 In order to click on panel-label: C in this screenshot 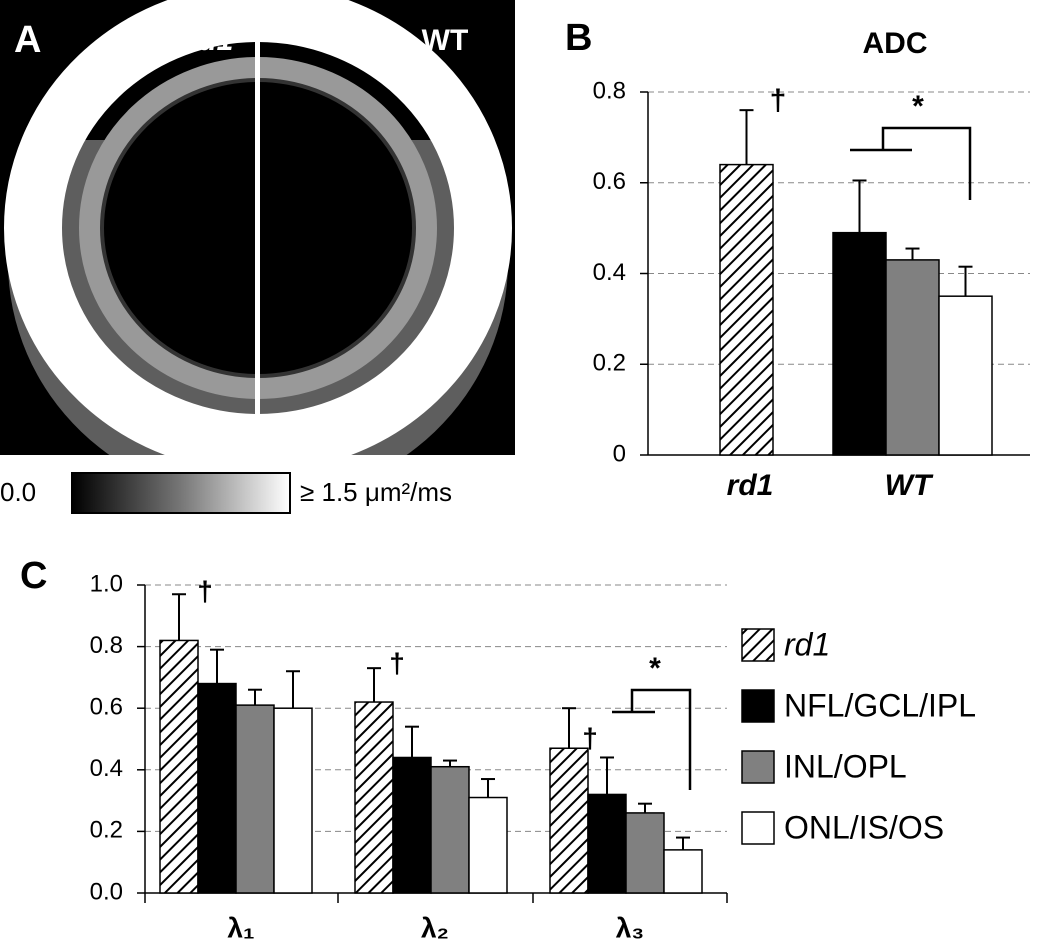, I will do `click(33, 576)`.